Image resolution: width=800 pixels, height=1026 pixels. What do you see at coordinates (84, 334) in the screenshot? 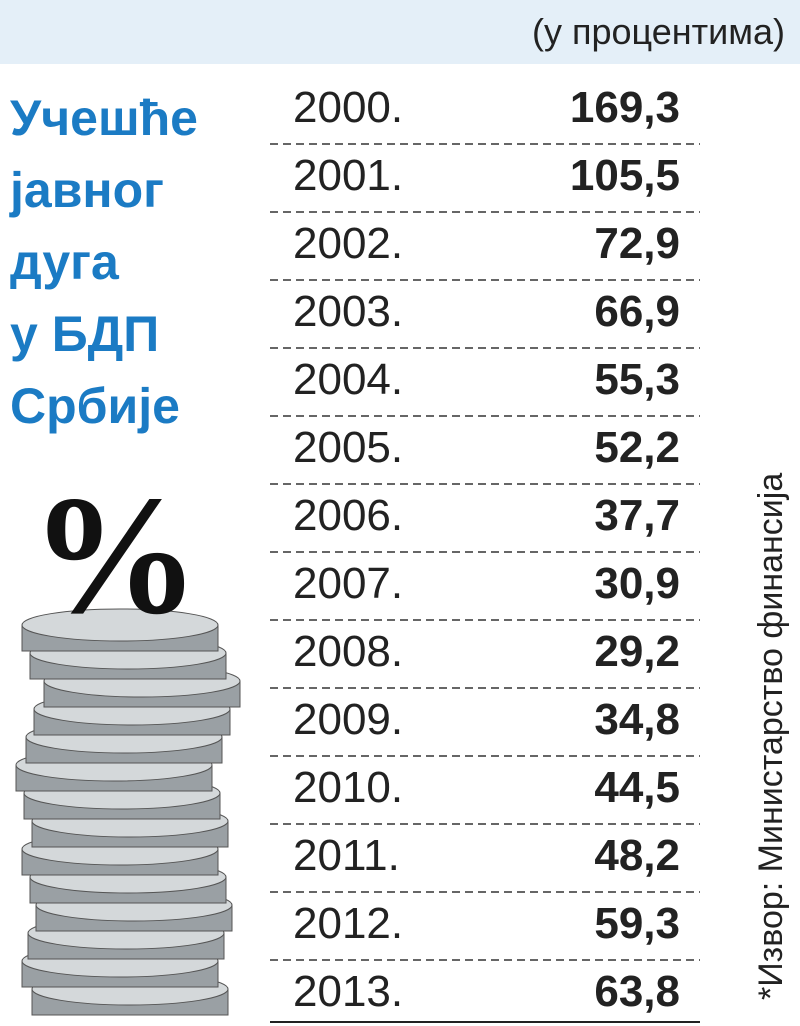
I see `title-line: у БДП` at bounding box center [84, 334].